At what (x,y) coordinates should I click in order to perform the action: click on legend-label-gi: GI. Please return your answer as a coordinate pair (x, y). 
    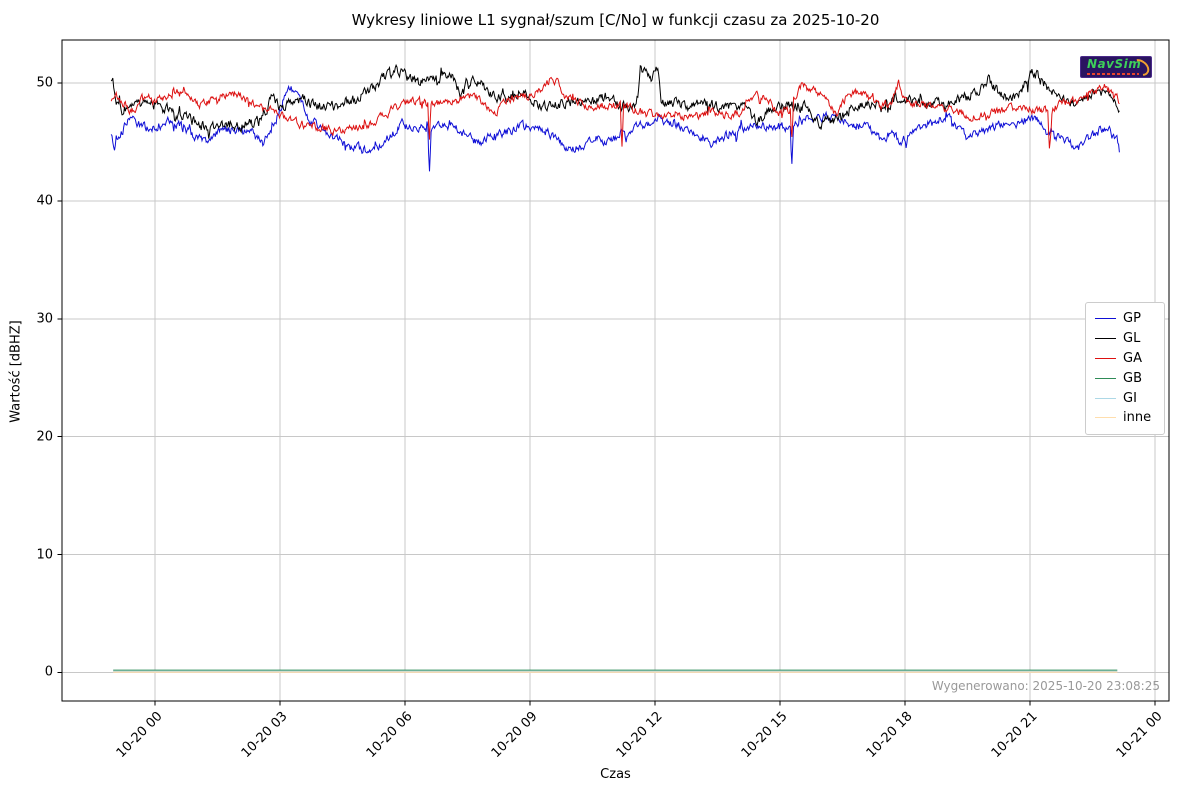
    Looking at the image, I should click on (1130, 398).